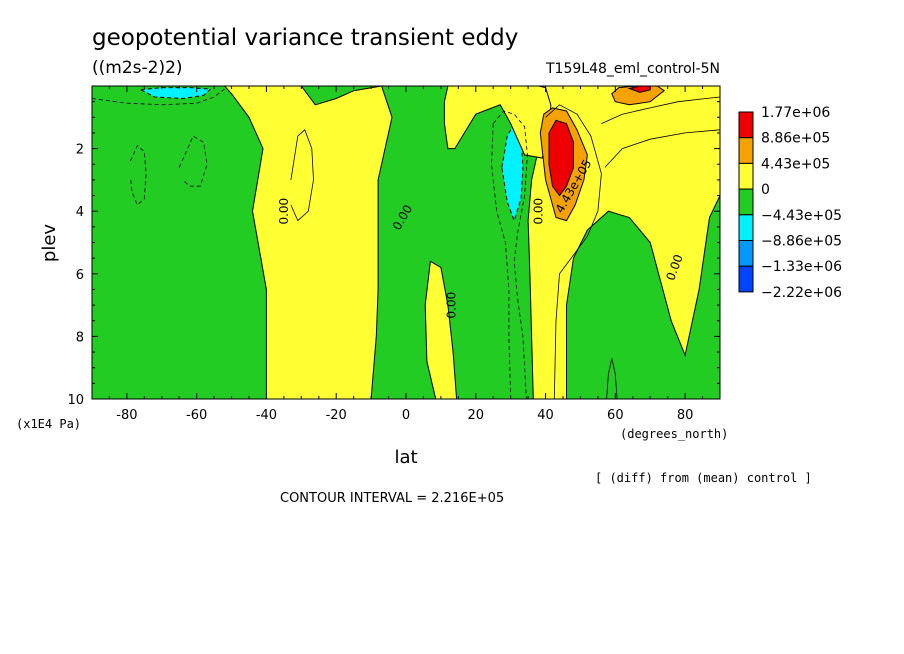  What do you see at coordinates (801, 216) in the screenshot?
I see `colorbar-label: −4.43e+05` at bounding box center [801, 216].